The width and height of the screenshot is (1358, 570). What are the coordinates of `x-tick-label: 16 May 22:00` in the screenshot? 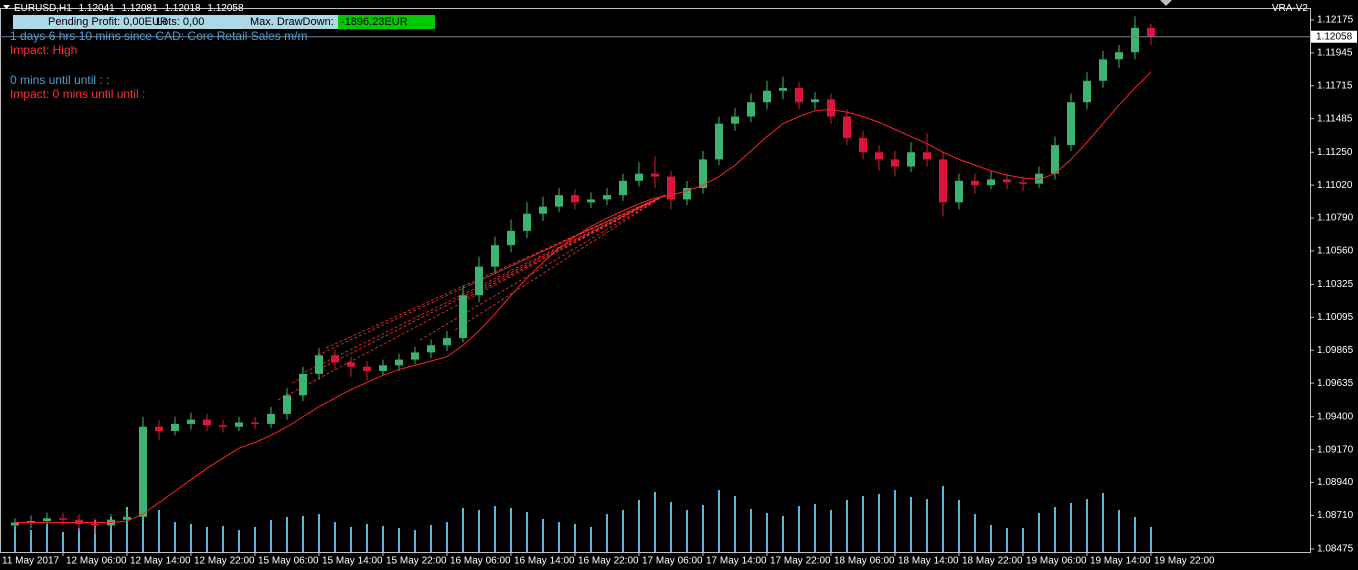 It's located at (608, 561).